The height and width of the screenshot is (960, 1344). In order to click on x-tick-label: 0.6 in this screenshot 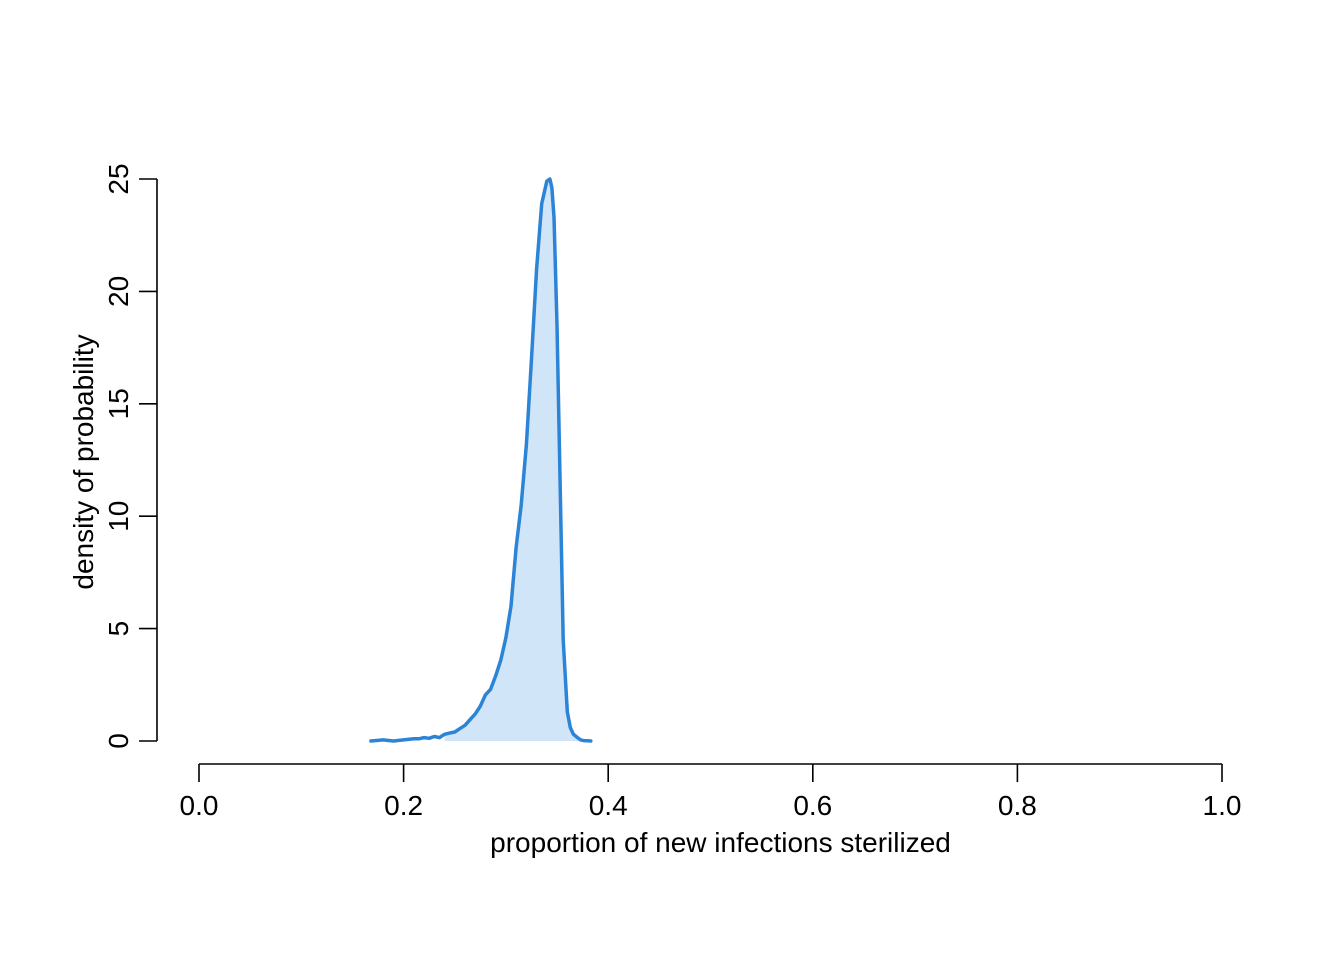, I will do `click(812, 805)`.